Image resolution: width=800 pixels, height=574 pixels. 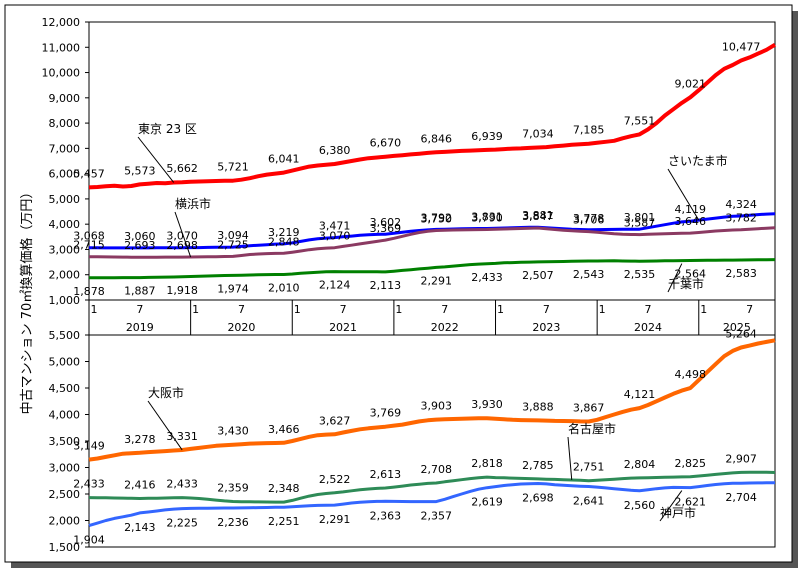 What do you see at coordinates (691, 83) in the screenshot?
I see `data-label: 9,021` at bounding box center [691, 83].